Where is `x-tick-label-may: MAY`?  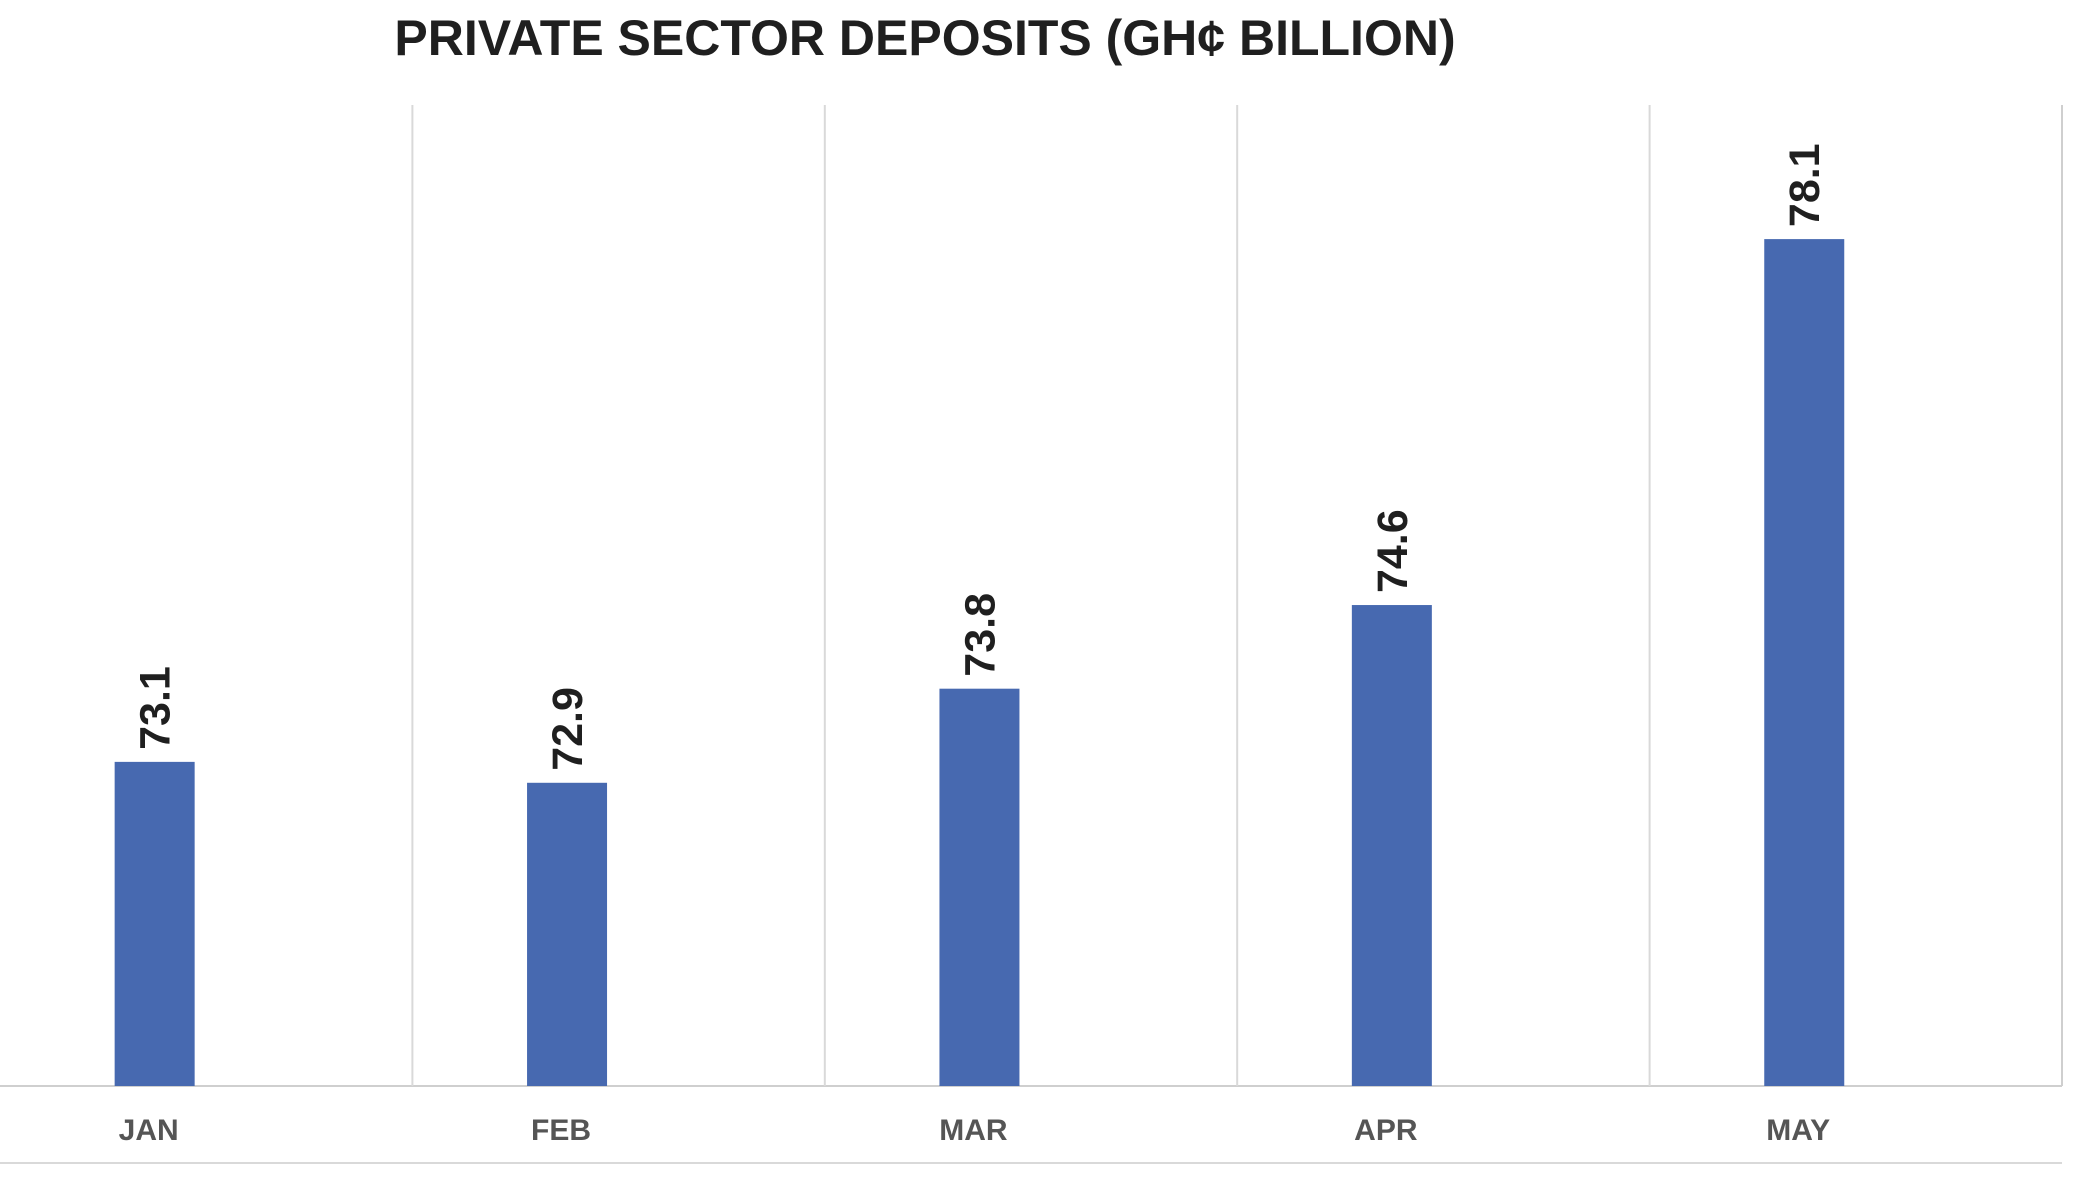
x-tick-label-may: MAY is located at coordinates (1798, 1130).